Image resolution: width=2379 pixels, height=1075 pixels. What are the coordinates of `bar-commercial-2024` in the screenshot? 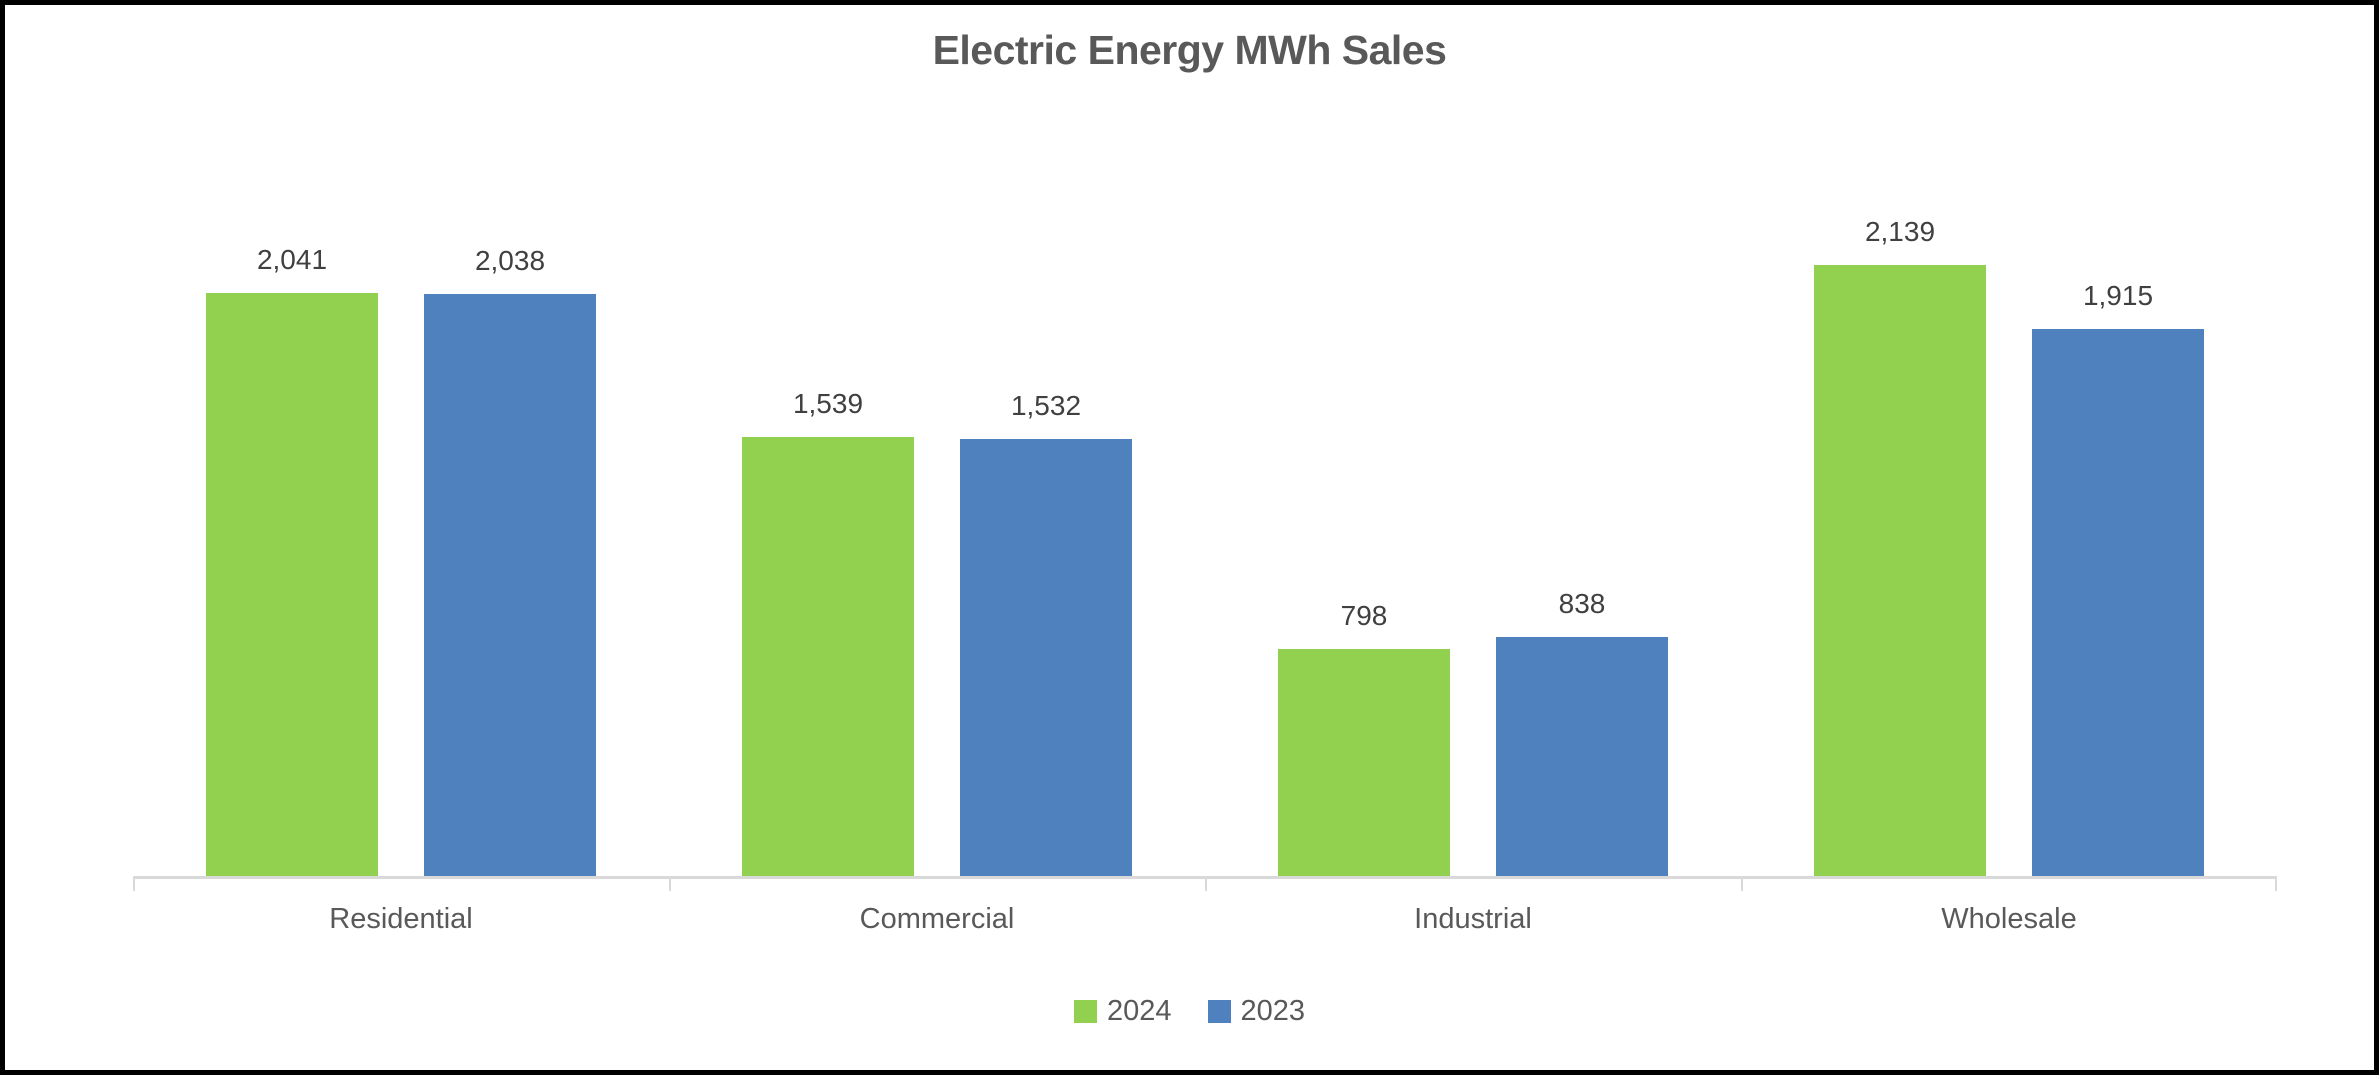 It's located at (828, 657).